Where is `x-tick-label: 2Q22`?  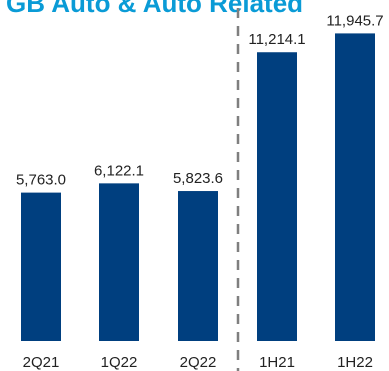
x-tick-label: 2Q22 is located at coordinates (198, 362).